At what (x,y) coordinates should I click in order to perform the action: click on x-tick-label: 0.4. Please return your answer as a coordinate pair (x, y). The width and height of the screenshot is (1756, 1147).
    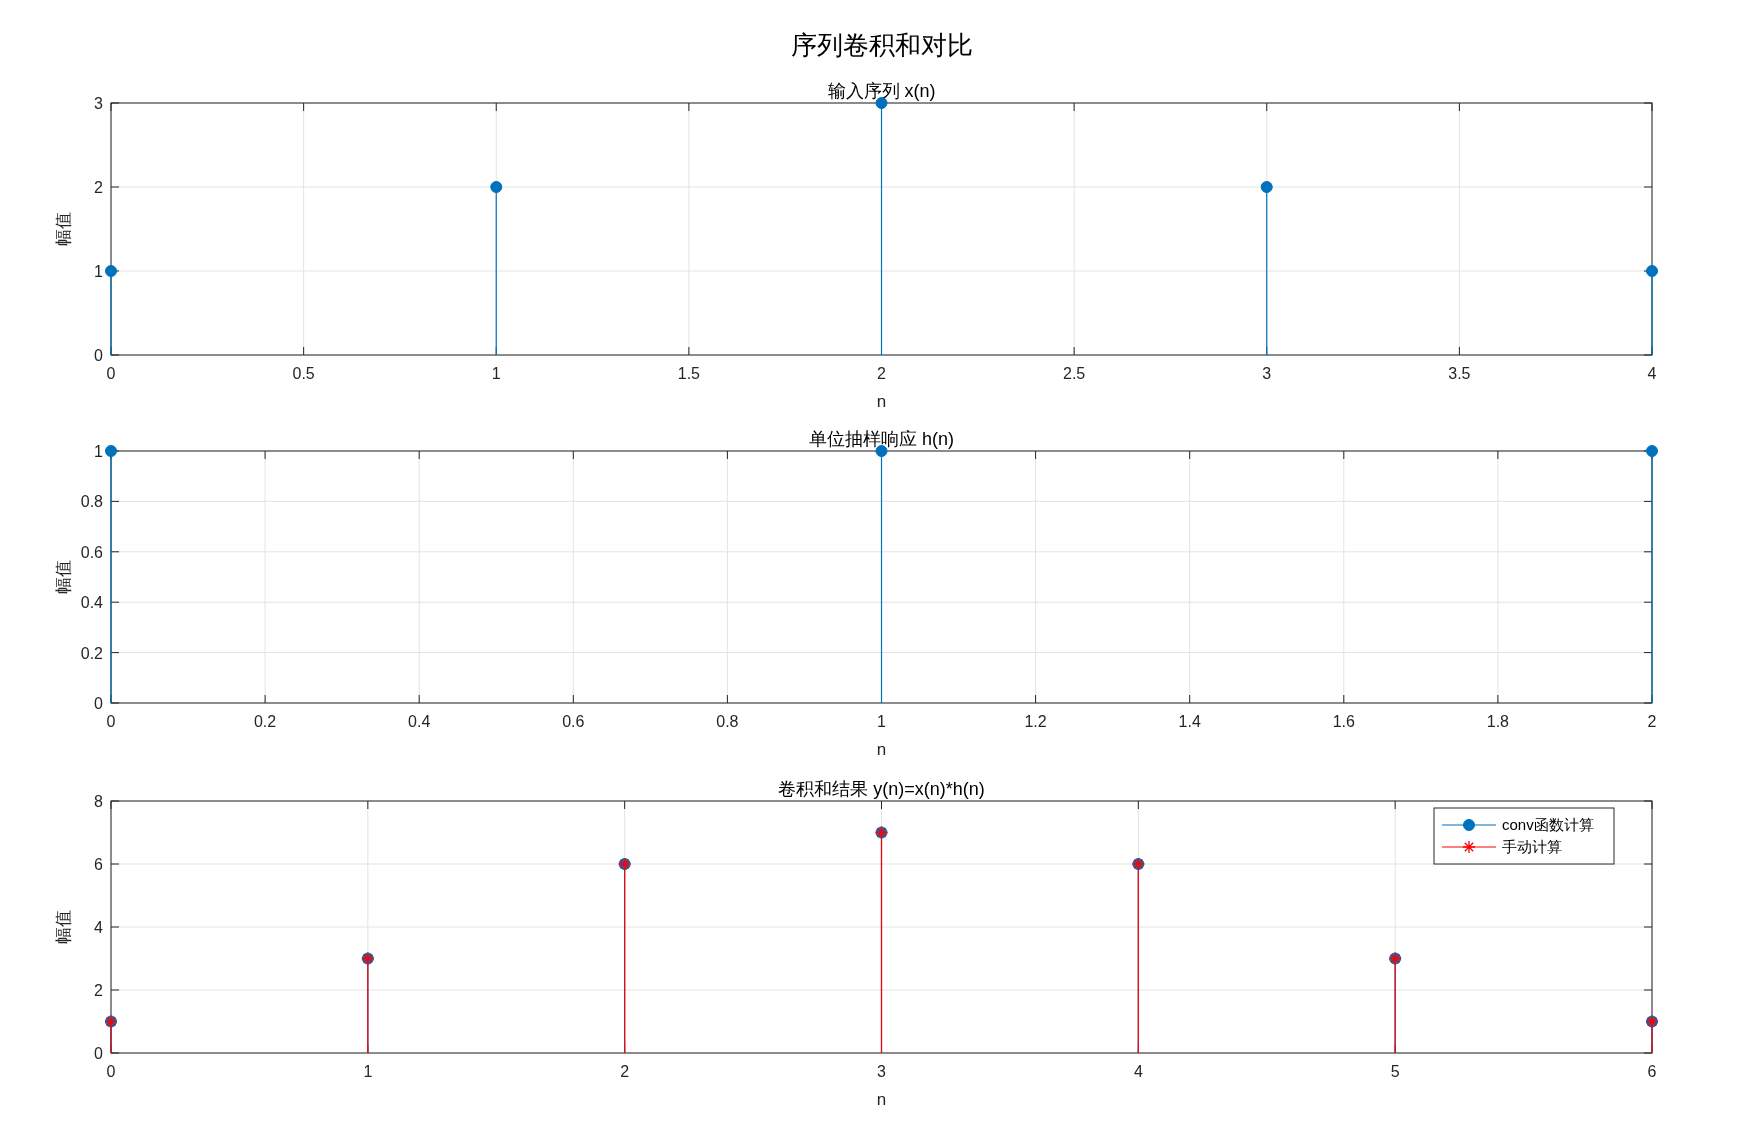
    Looking at the image, I should click on (419, 721).